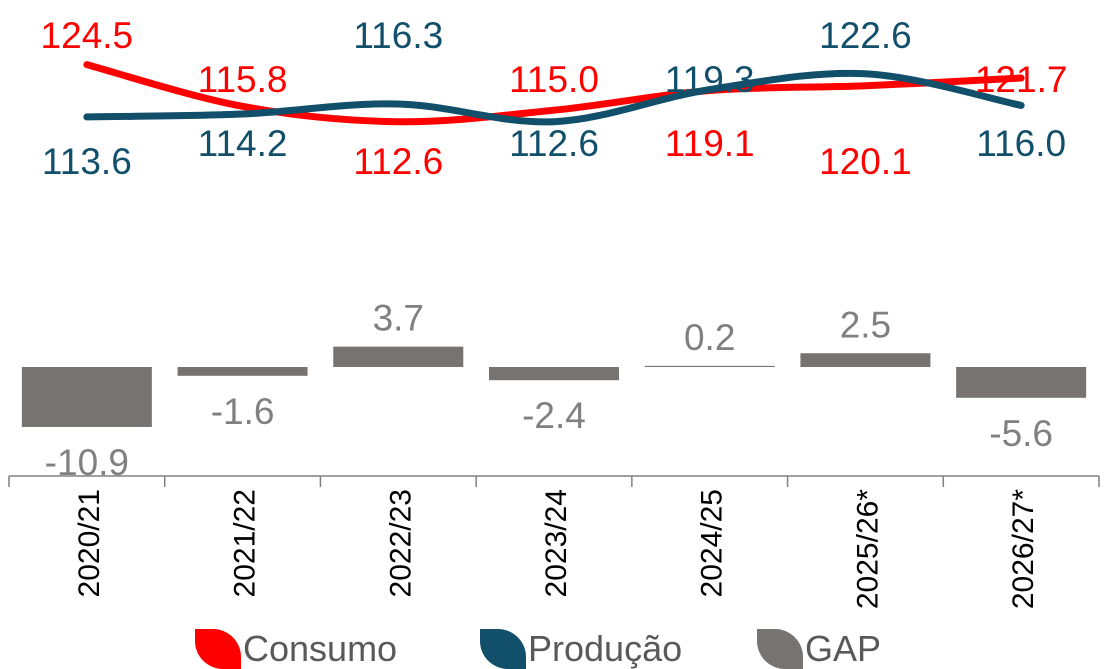 Image resolution: width=1109 pixels, height=669 pixels. What do you see at coordinates (400, 543) in the screenshot?
I see `x-tick-label-2022-23: 2022/23` at bounding box center [400, 543].